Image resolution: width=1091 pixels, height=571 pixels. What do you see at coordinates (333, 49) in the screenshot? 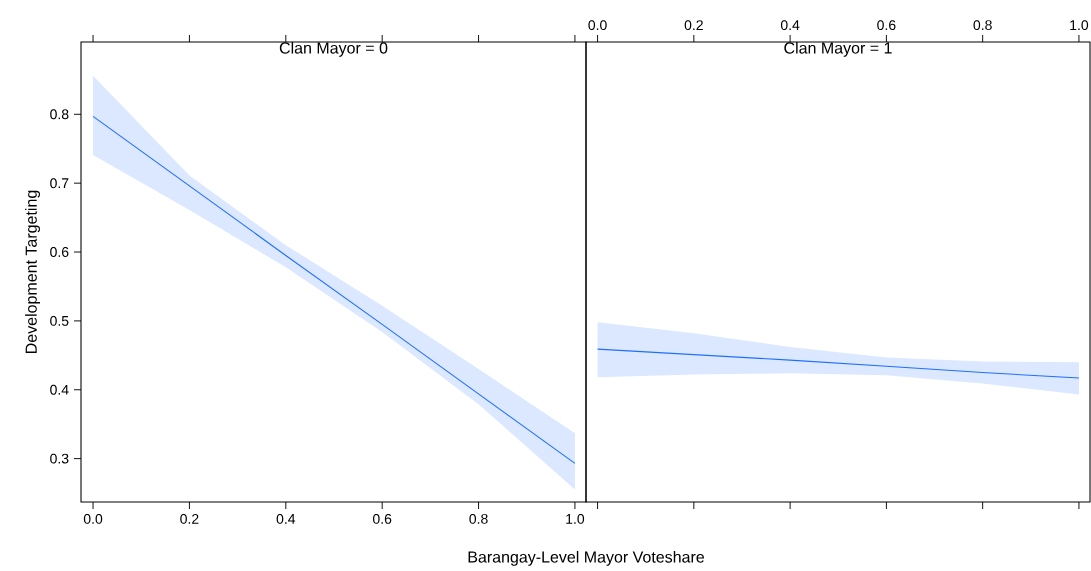
I see `chart-title: Clan Mayor = 0` at bounding box center [333, 49].